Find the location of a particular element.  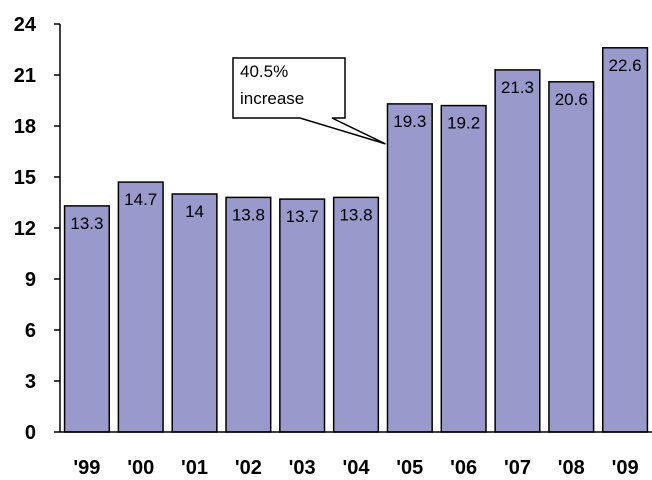

data-label: 13.7 is located at coordinates (302, 216).